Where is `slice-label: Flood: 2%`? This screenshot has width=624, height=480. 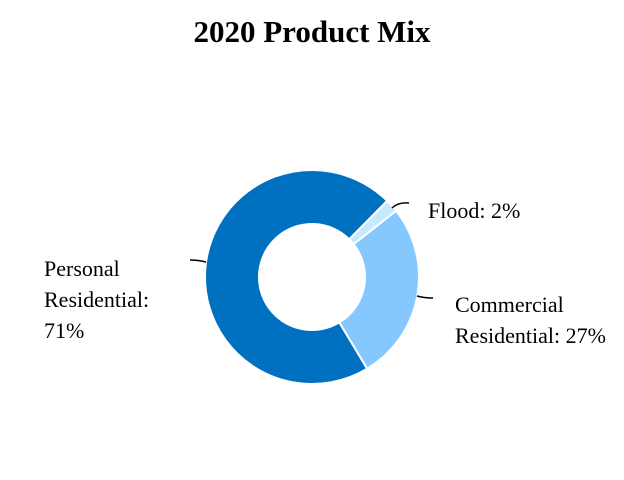 slice-label: Flood: 2% is located at coordinates (508, 210).